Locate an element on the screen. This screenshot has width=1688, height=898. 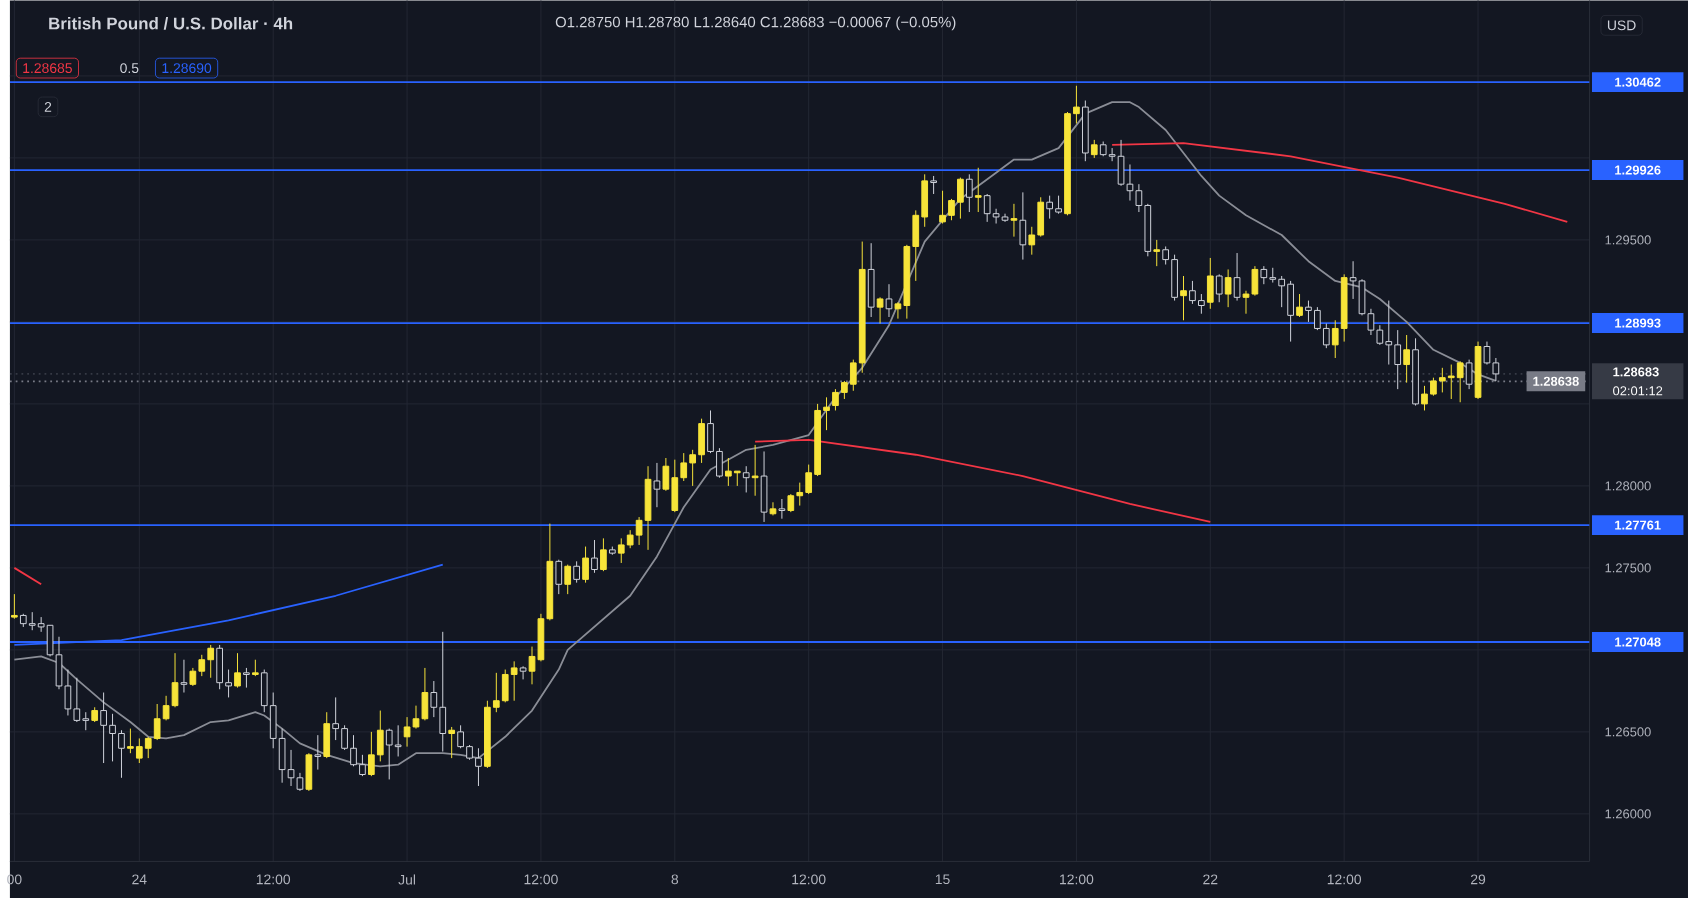
ref-line-label: 1.30462 is located at coordinates (1638, 82).